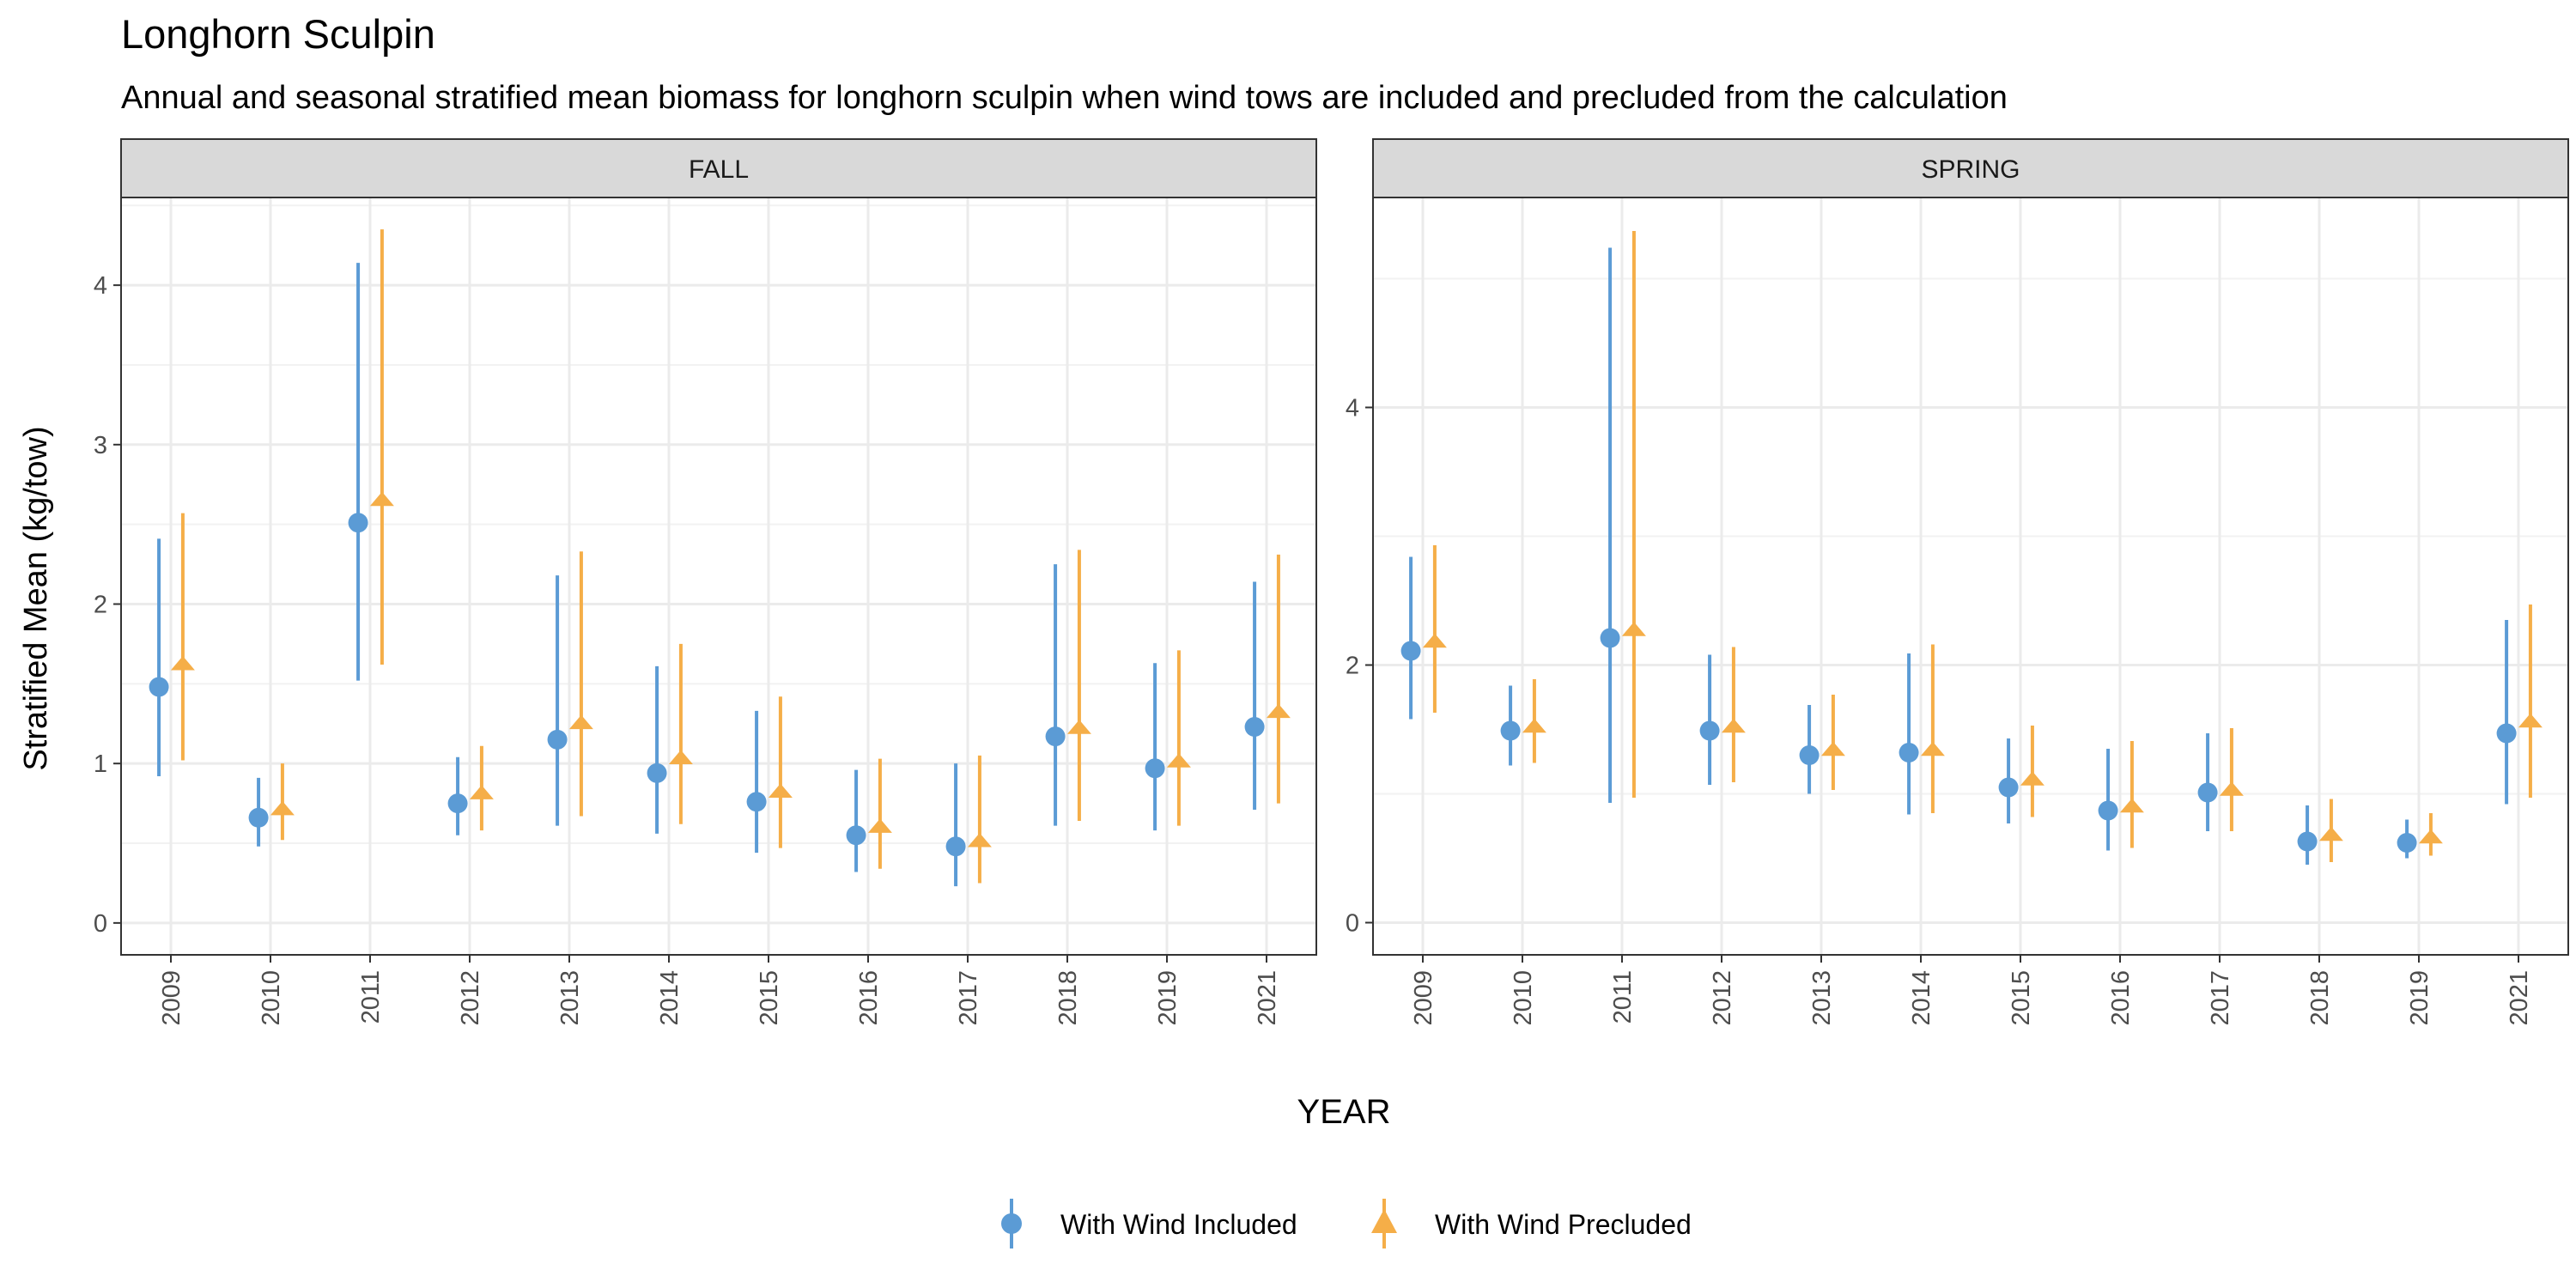 The height and width of the screenshot is (1288, 2576). What do you see at coordinates (1178, 1224) in the screenshot?
I see `legend-label-included: With Wind Included` at bounding box center [1178, 1224].